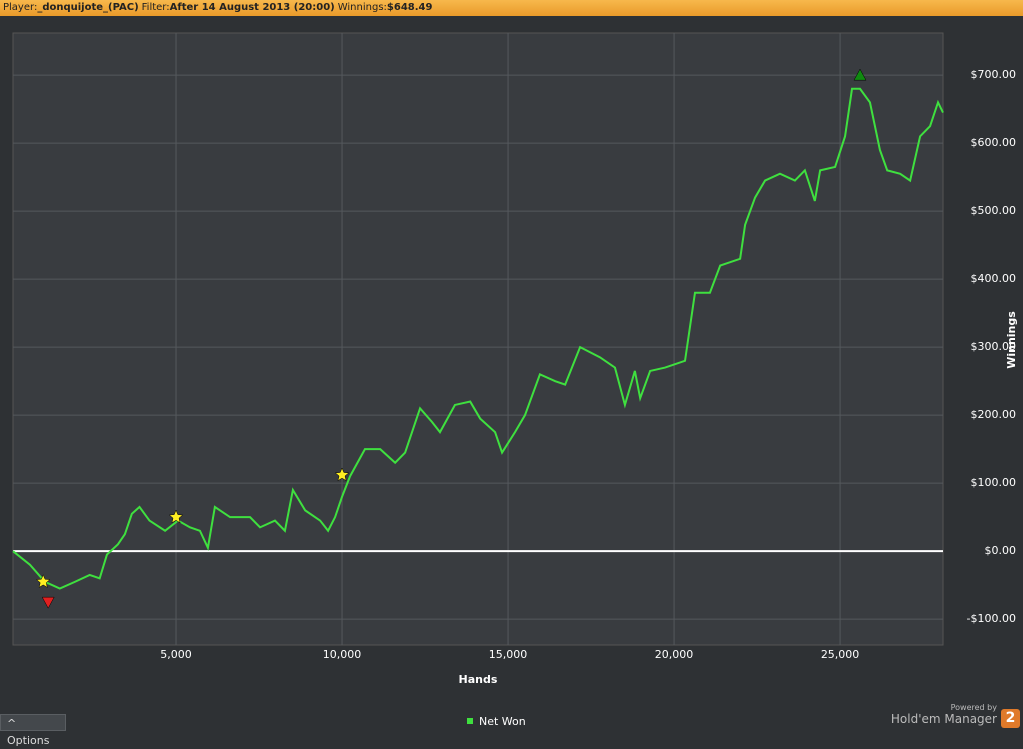  What do you see at coordinates (362, 7) in the screenshot?
I see `label: Winnings:` at bounding box center [362, 7].